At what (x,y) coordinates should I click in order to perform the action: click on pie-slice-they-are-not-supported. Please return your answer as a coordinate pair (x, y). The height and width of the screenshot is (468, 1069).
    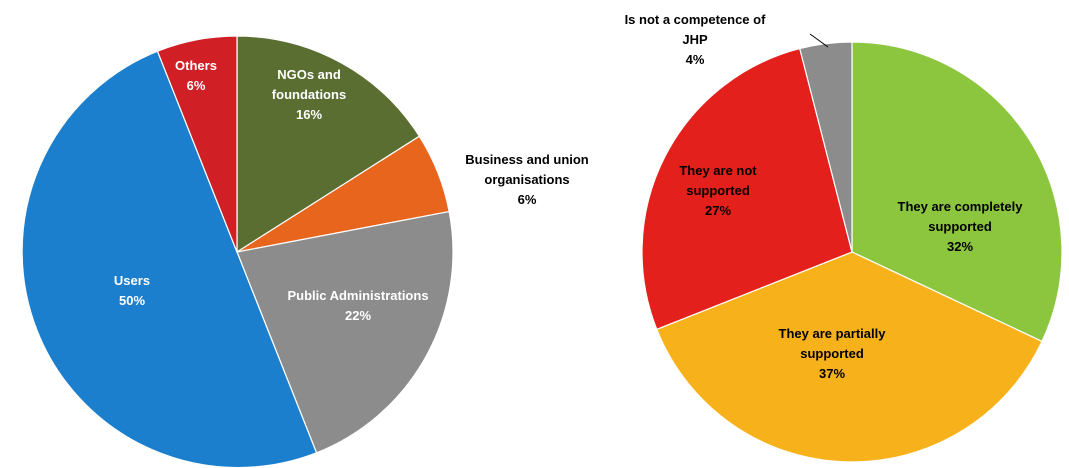
    Looking at the image, I should click on (747, 189).